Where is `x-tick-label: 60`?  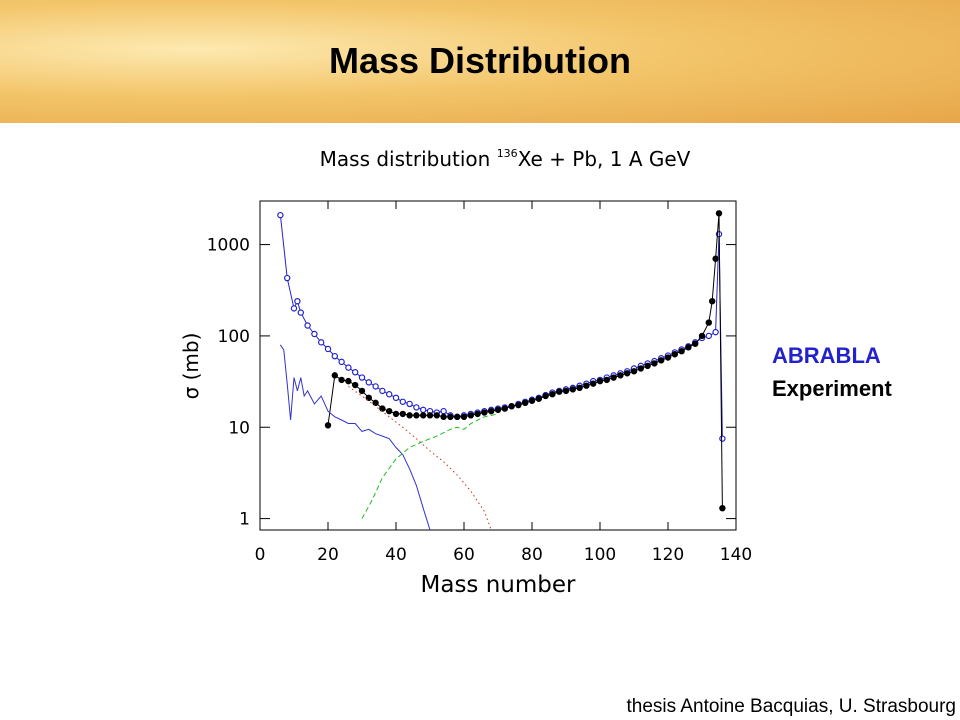
x-tick-label: 60 is located at coordinates (464, 555).